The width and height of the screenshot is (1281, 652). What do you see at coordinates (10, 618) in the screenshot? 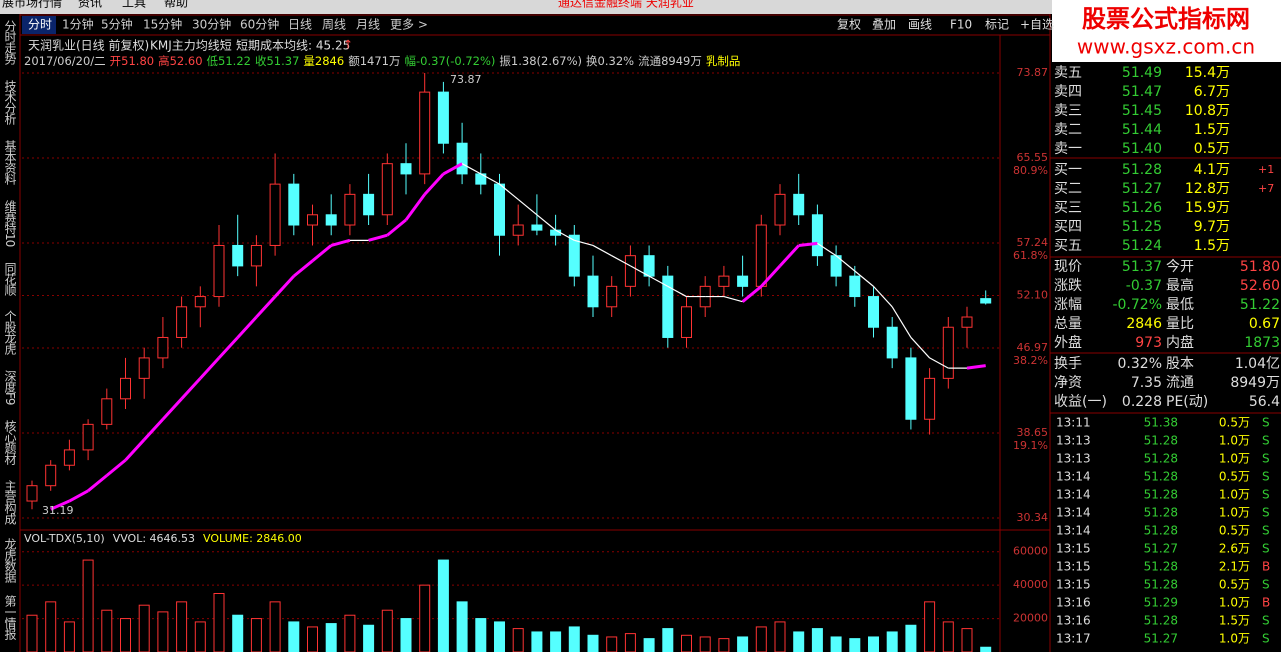
I see `side-tab: 第一情报` at bounding box center [10, 618].